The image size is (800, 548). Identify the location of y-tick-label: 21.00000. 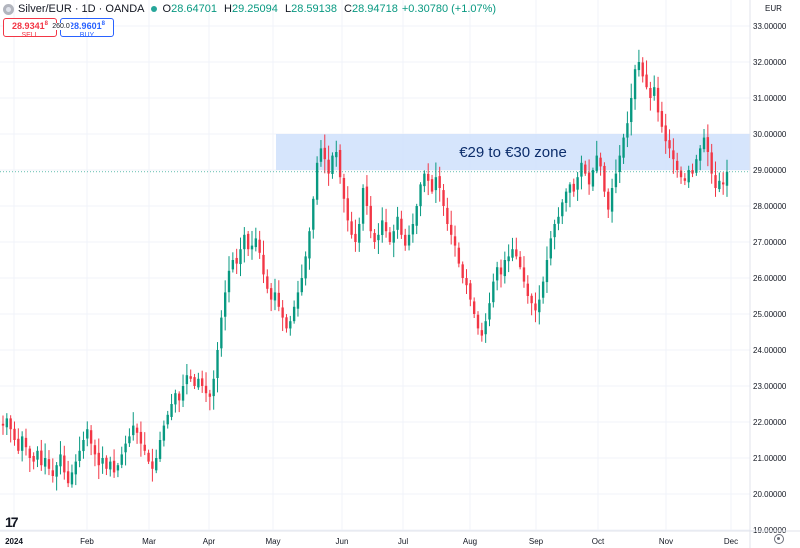
(770, 458).